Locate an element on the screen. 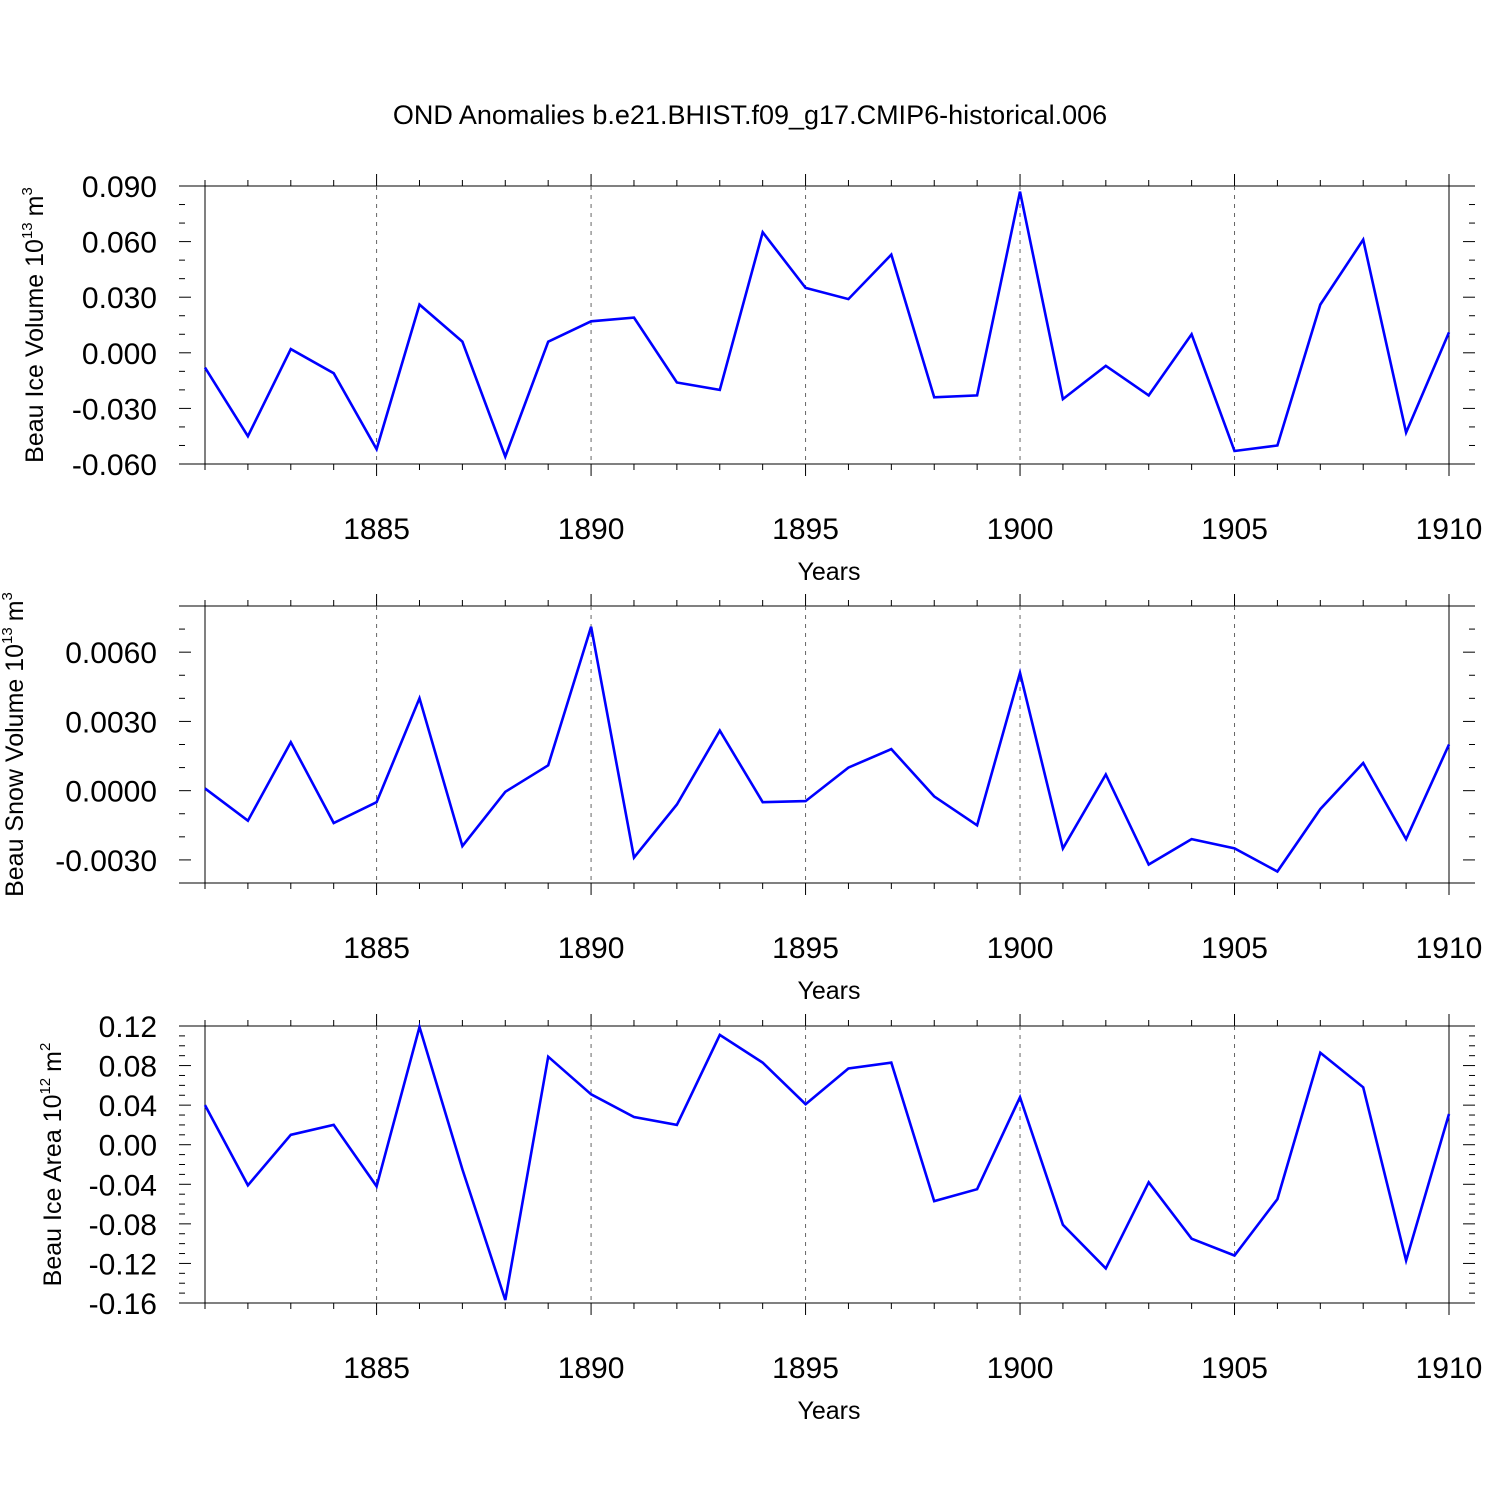  y-axis-label-text: Beau Ice Area 10 is located at coordinates (53, 1191).